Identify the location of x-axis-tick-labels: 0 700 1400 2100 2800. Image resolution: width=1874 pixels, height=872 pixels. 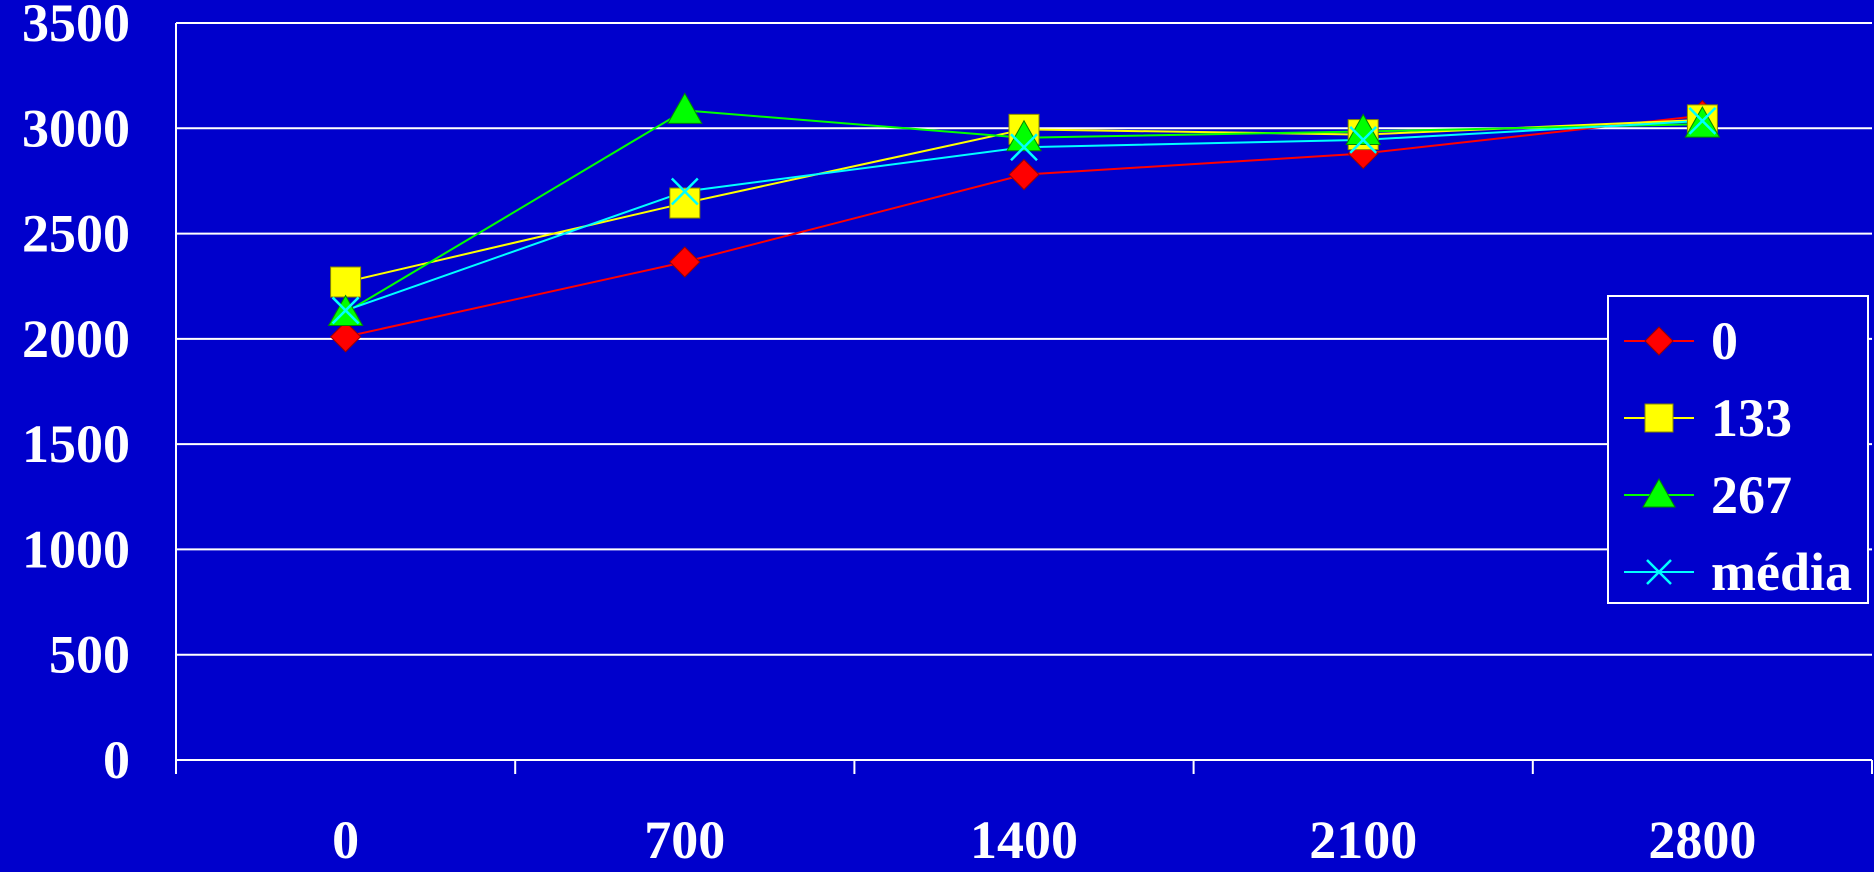
(1044, 840).